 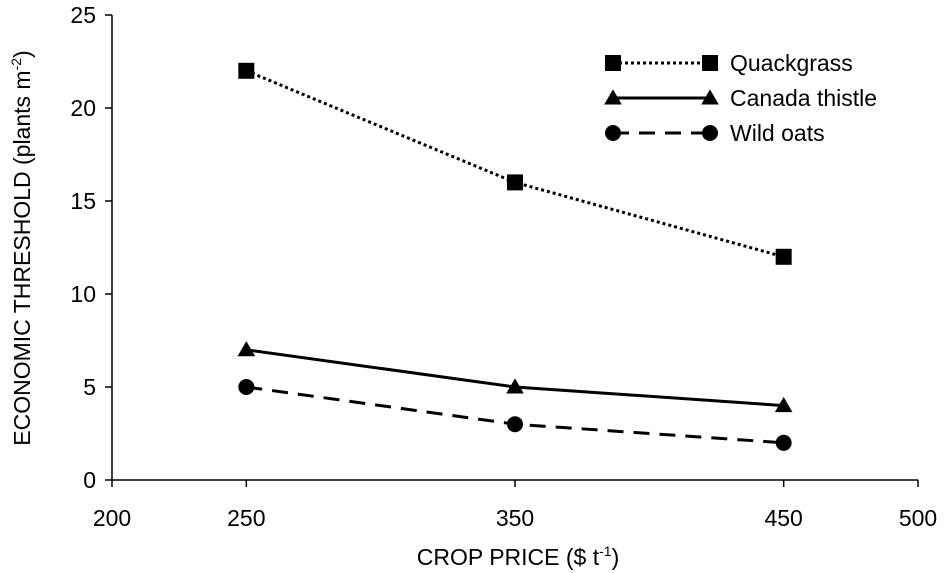 I want to click on y-tick-label: 5, so click(x=89, y=387).